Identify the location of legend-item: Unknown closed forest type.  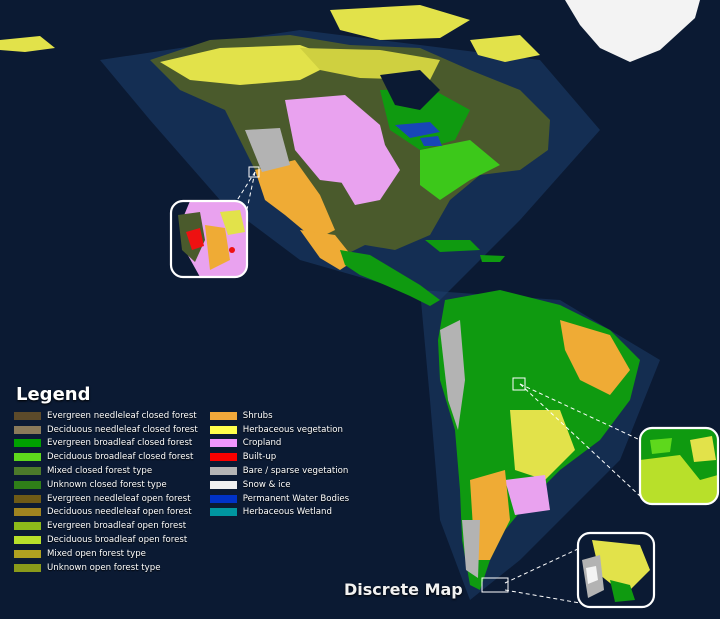
(106, 485).